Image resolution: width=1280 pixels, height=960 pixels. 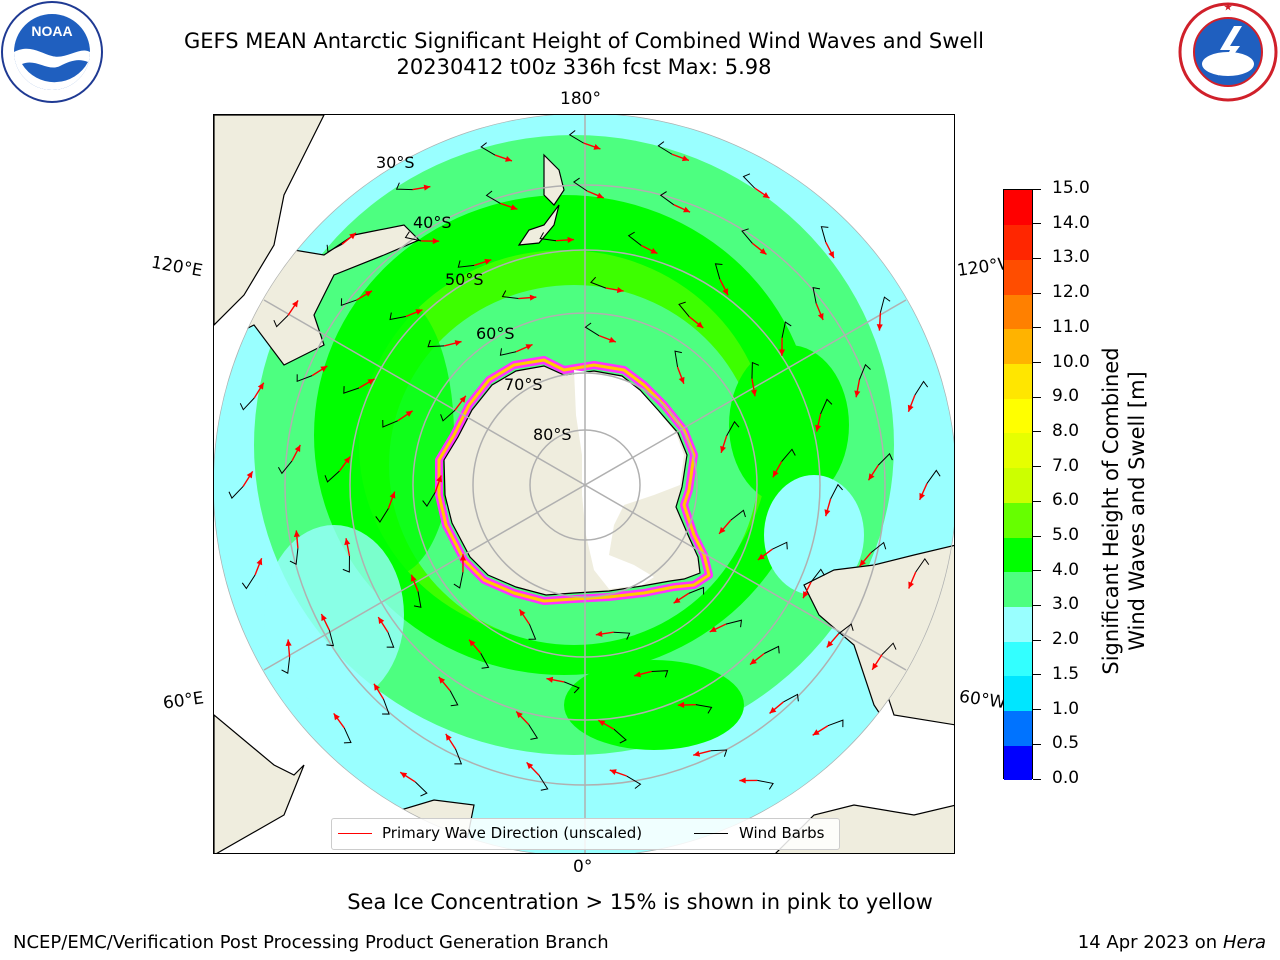 What do you see at coordinates (1172, 942) in the screenshot?
I see `footer-date: 14 Apr 2023 on Hera` at bounding box center [1172, 942].